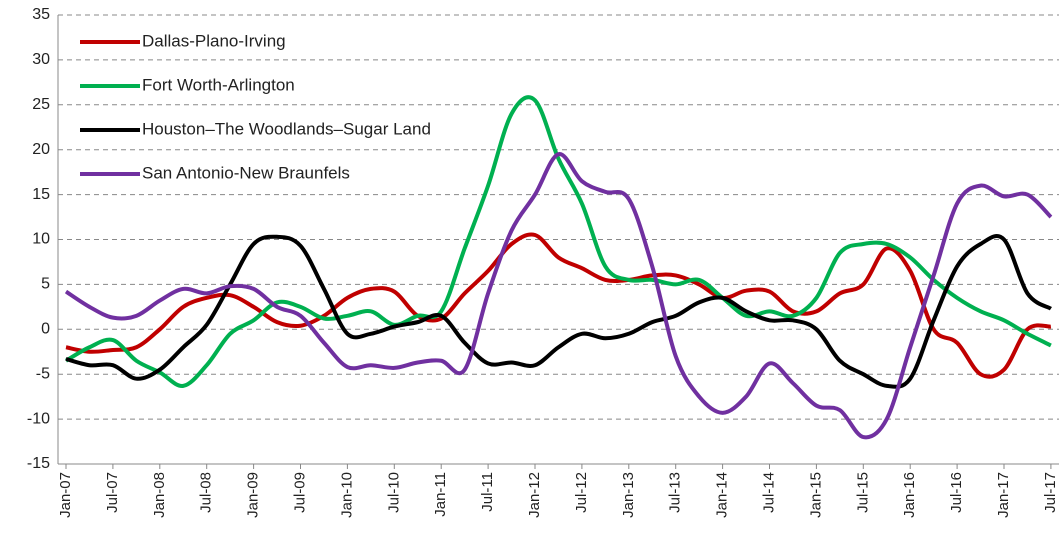 This screenshot has width=1059, height=544. Describe the element at coordinates (815, 495) in the screenshot. I see `x-tick-label: Jan-15` at that location.